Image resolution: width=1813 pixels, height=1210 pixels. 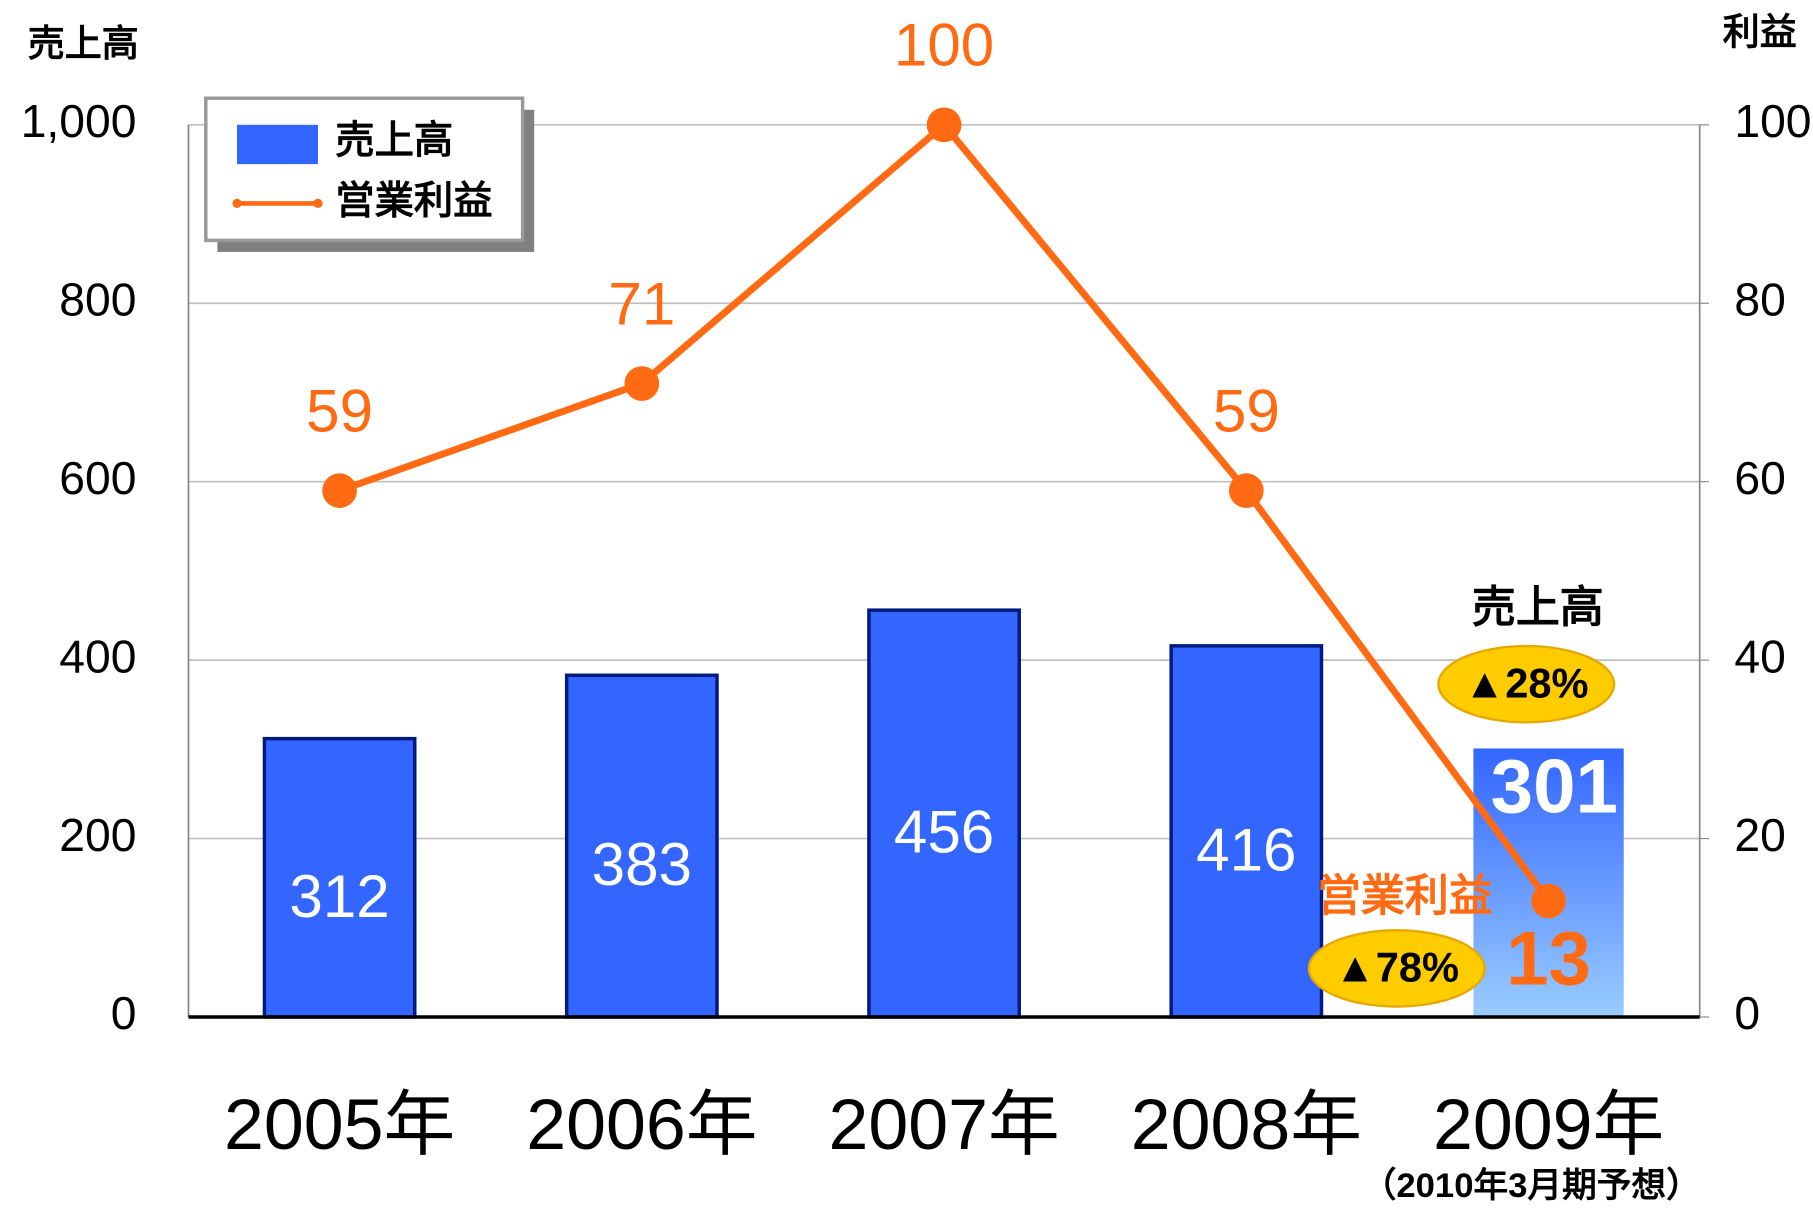 I want to click on y-tick-label: 400, so click(x=97, y=656).